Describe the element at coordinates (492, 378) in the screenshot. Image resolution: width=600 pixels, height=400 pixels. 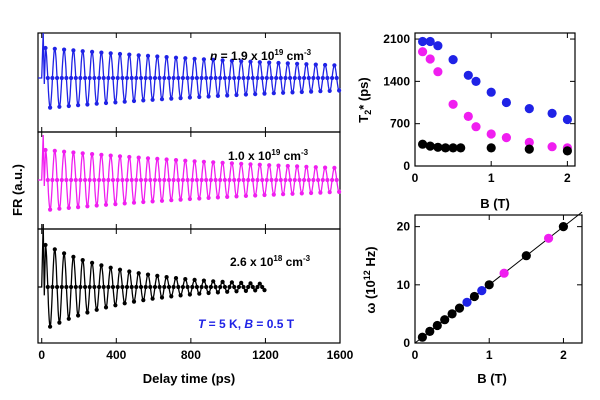
I see `omega-x-axis-title: B (T)` at that location.